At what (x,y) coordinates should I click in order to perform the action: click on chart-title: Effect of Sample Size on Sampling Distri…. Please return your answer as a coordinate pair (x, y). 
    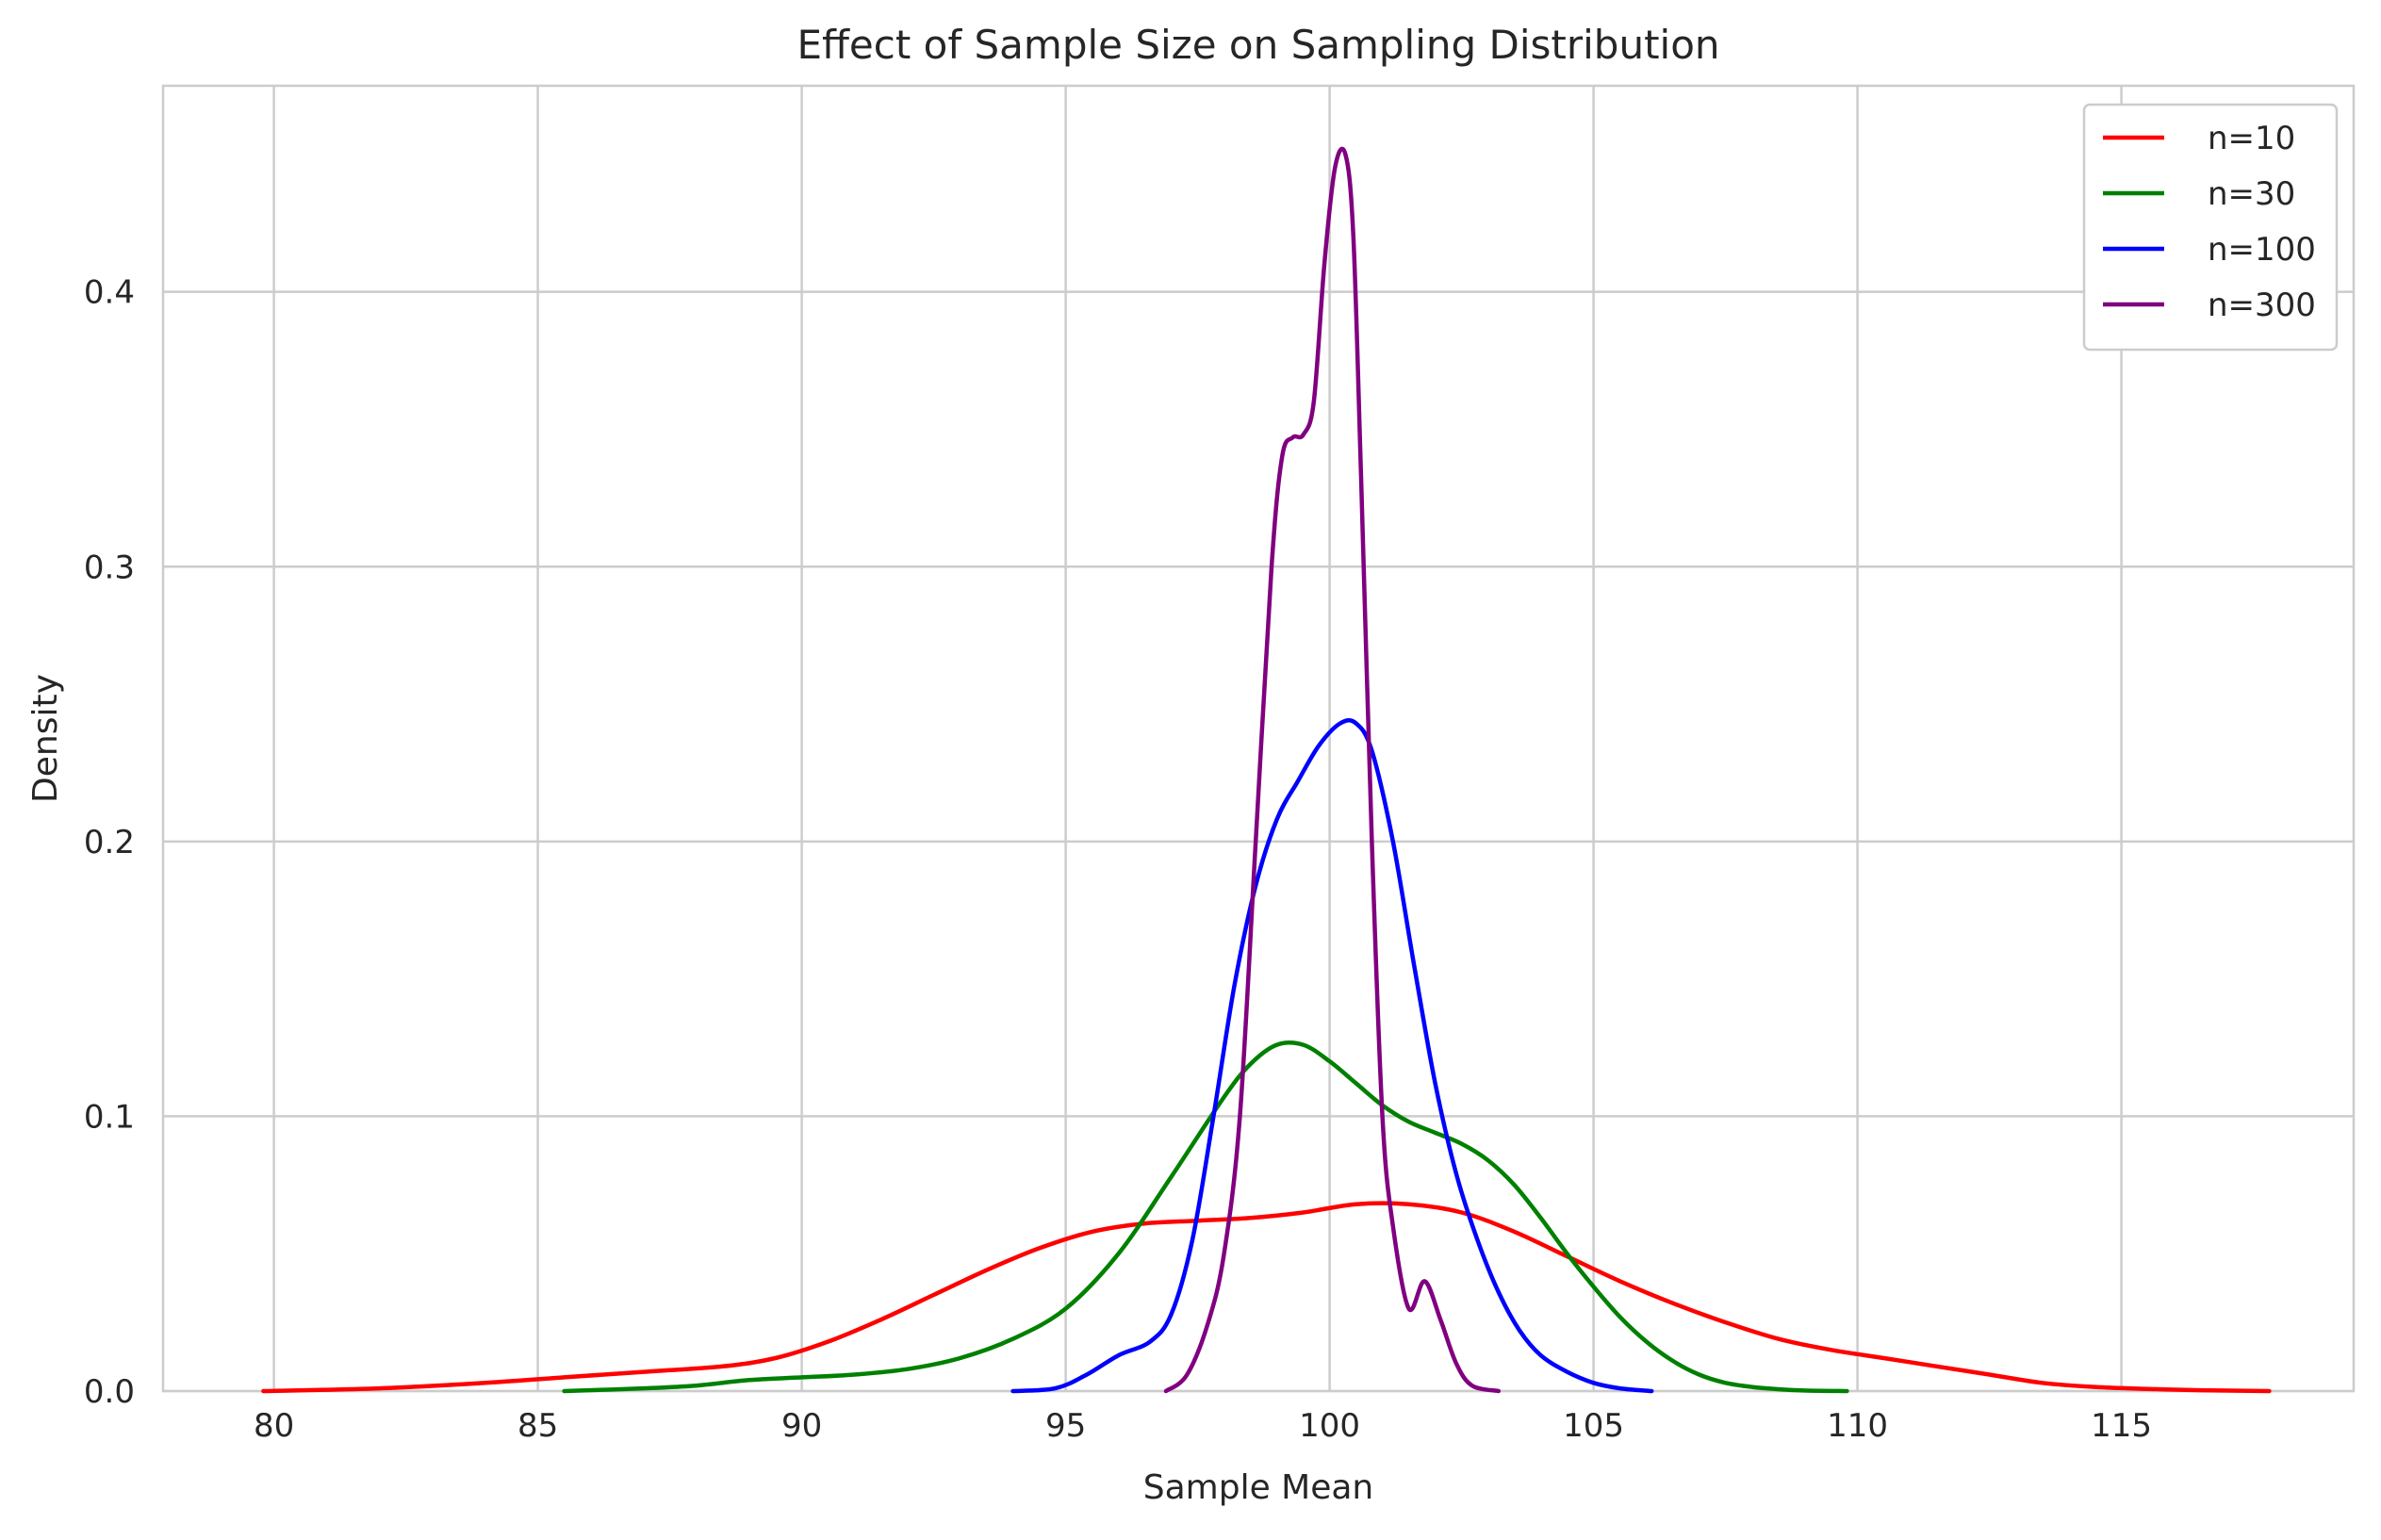
    Looking at the image, I should click on (1258, 45).